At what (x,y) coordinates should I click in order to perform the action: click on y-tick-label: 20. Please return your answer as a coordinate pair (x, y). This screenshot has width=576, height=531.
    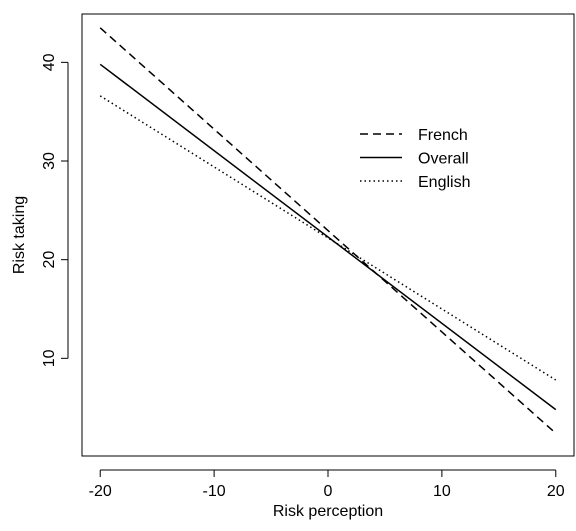
    Looking at the image, I should click on (49, 260).